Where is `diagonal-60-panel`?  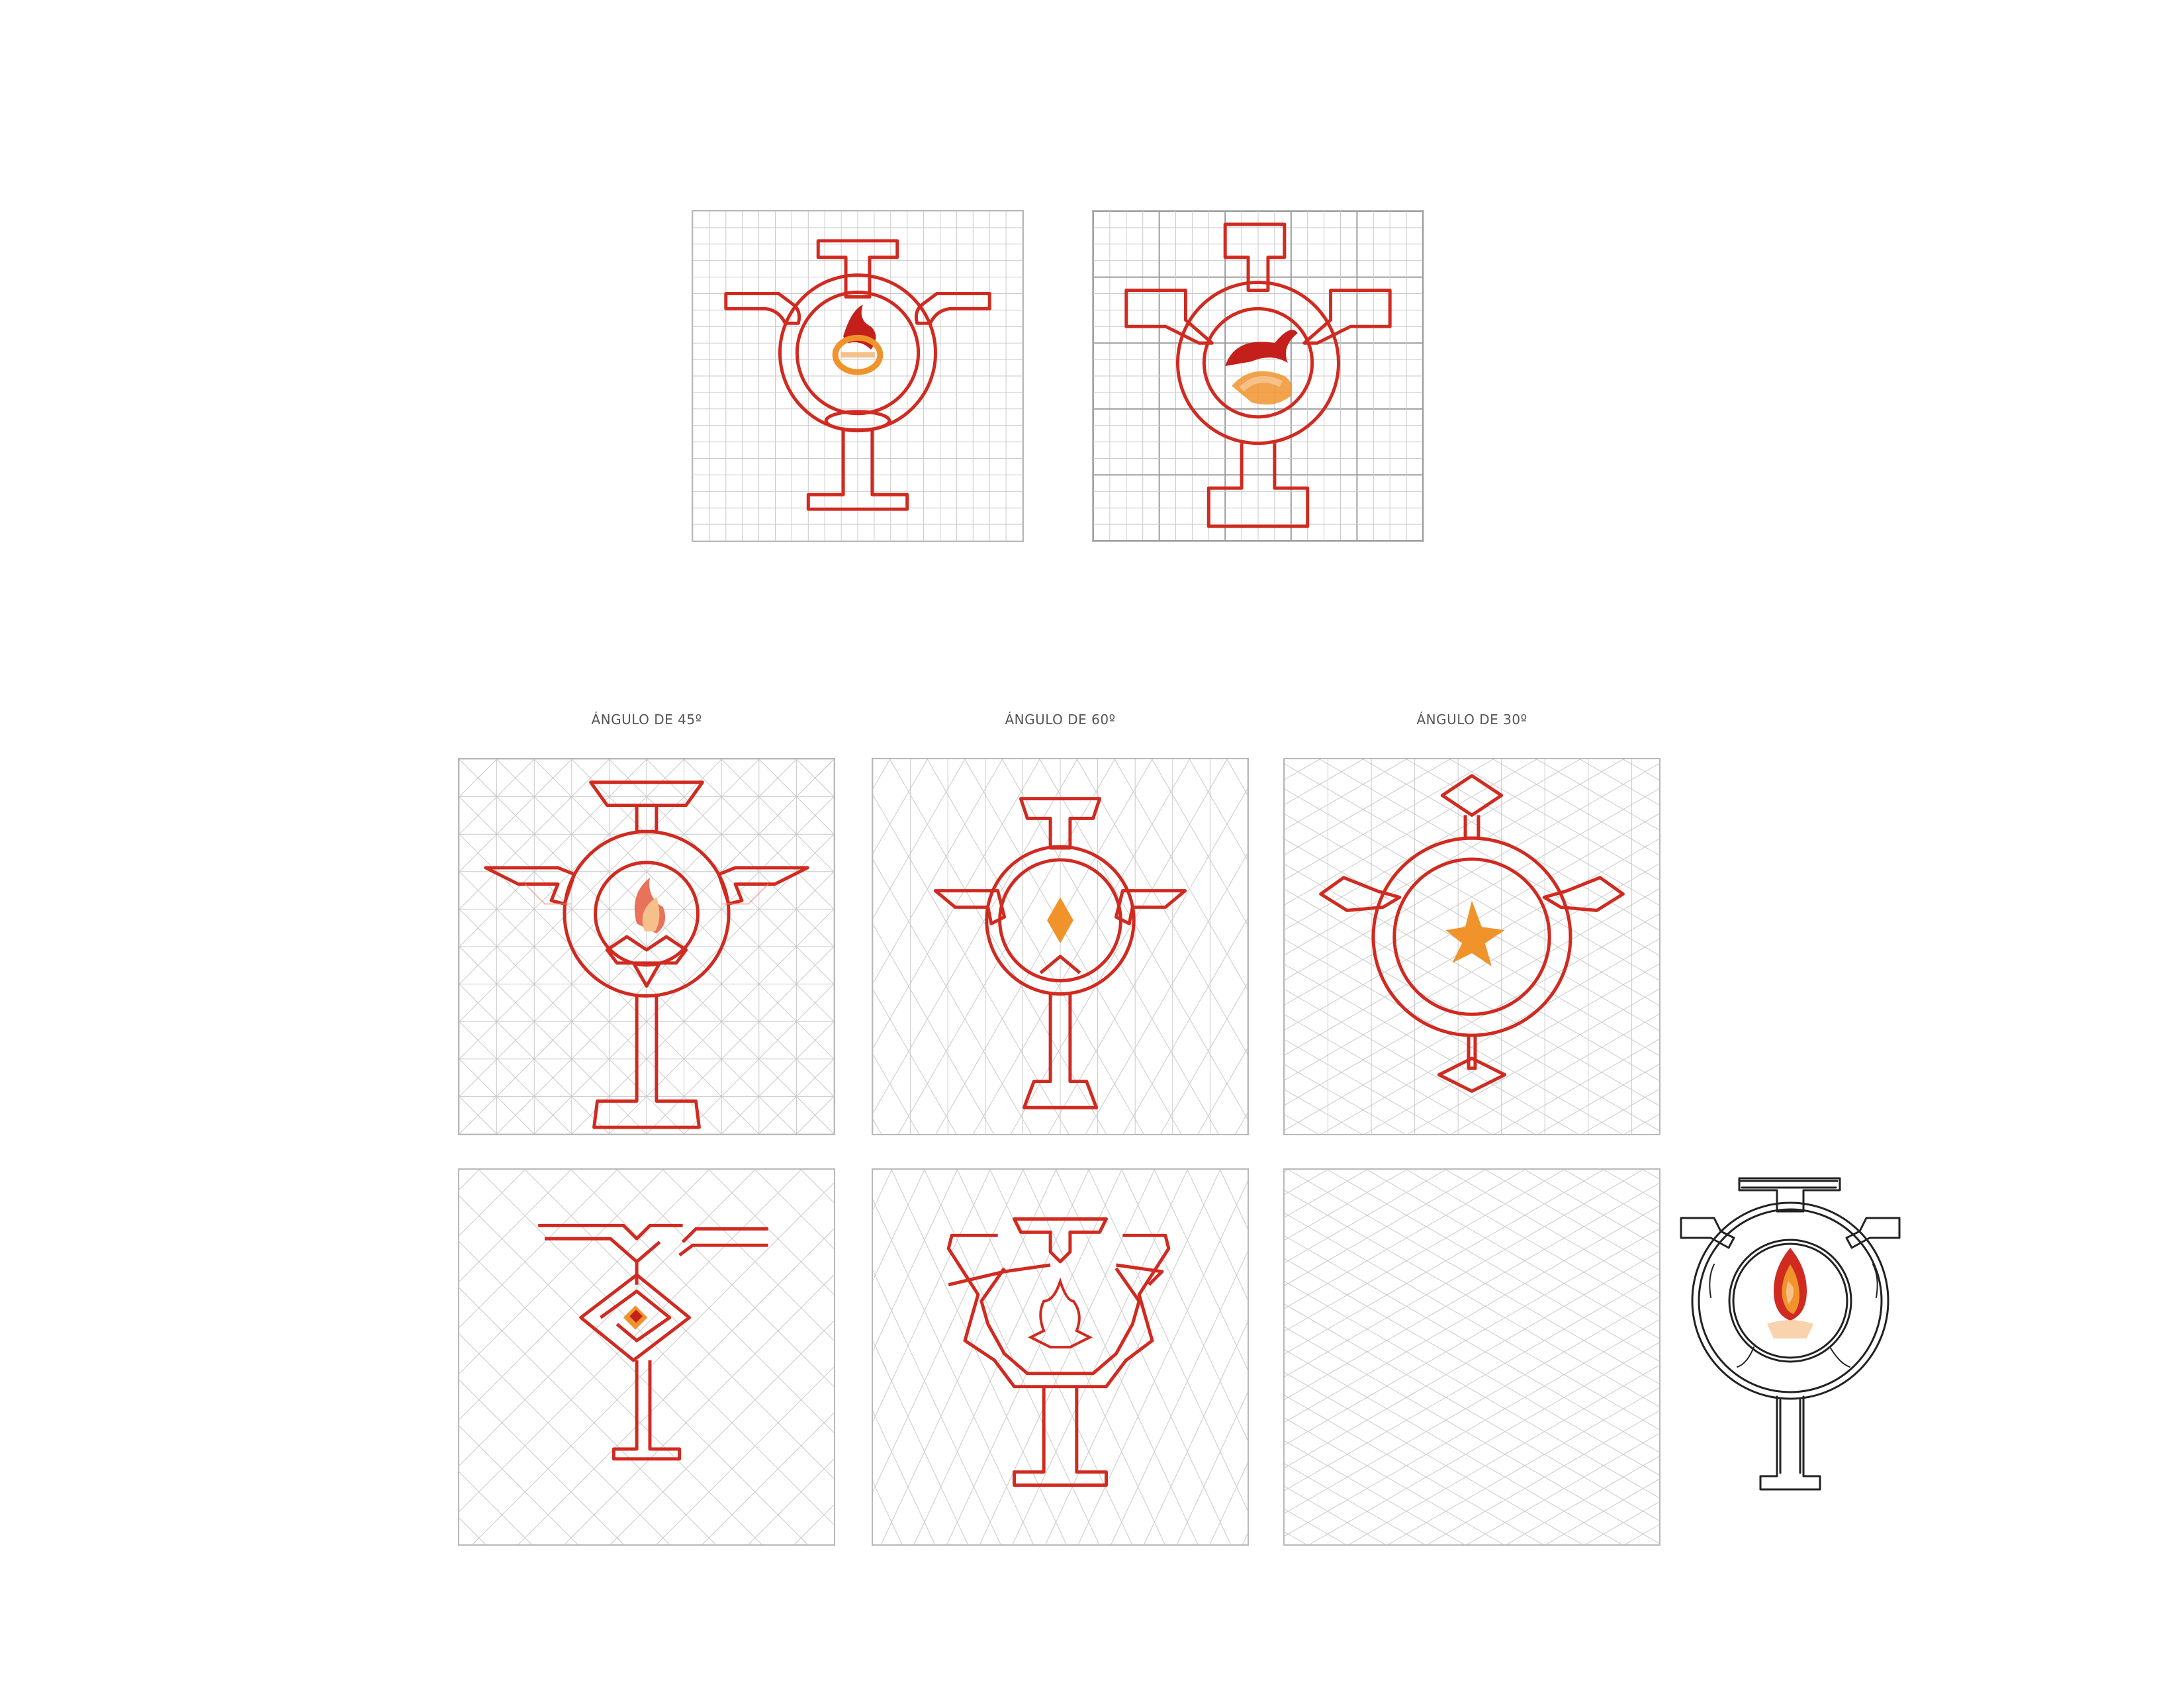 diagonal-60-panel is located at coordinates (1060, 1357).